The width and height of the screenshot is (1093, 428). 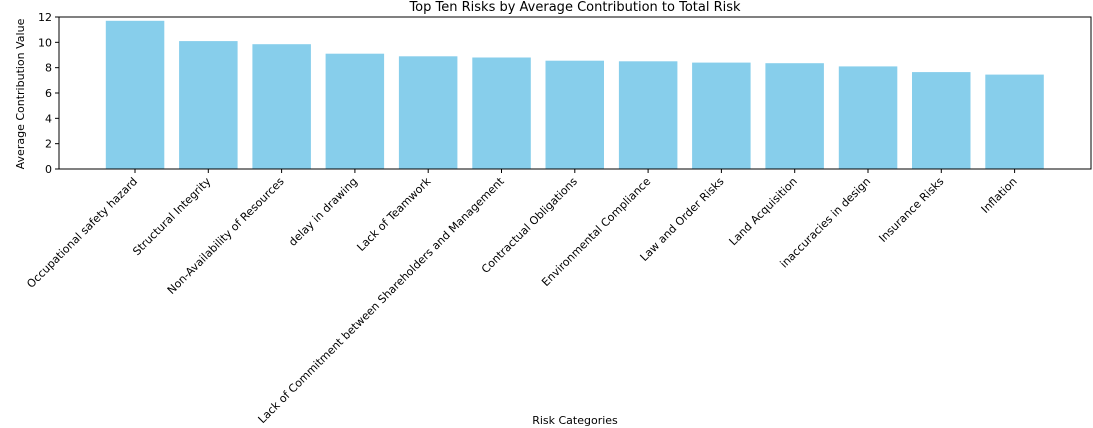 What do you see at coordinates (393, 213) in the screenshot?
I see `x-tick-label-4: Lack of Teamwork` at bounding box center [393, 213].